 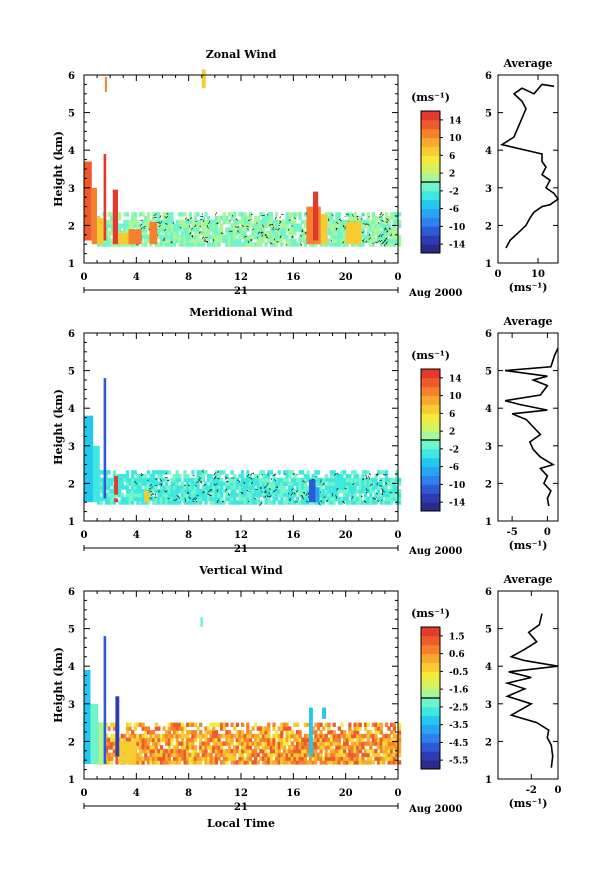 I want to click on x-tick-label: 0, so click(x=84, y=277).